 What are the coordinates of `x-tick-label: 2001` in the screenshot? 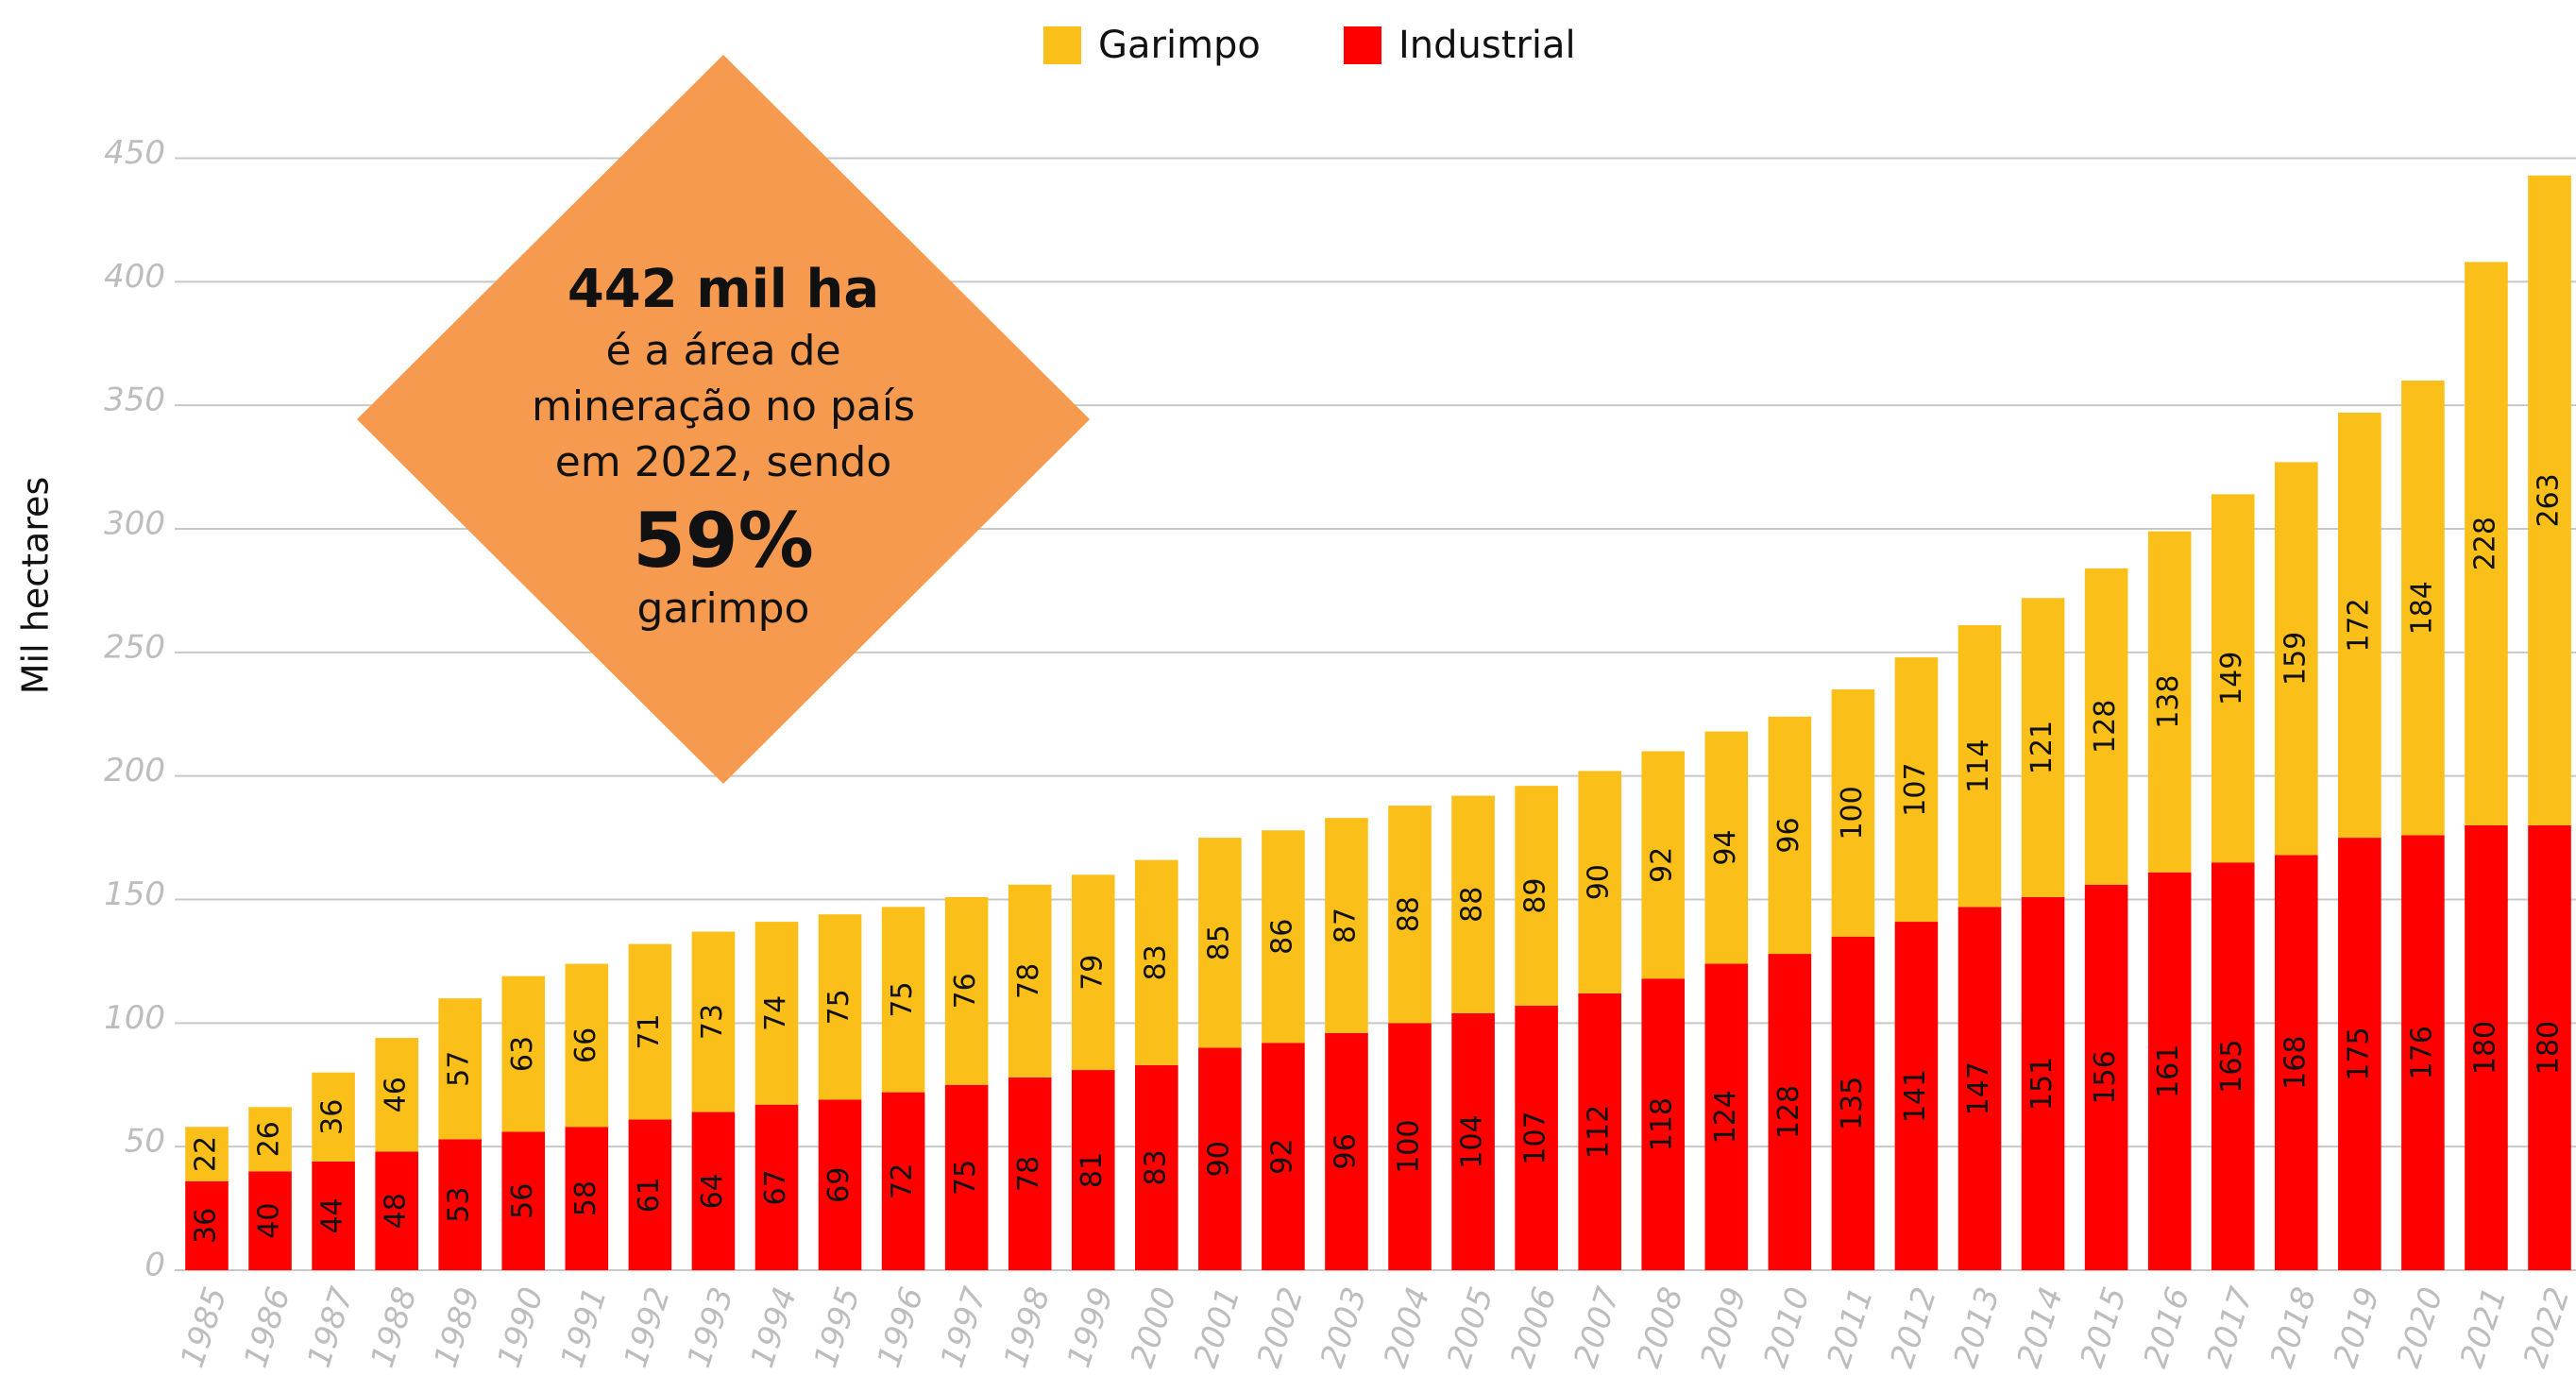 It's located at (1217, 1327).